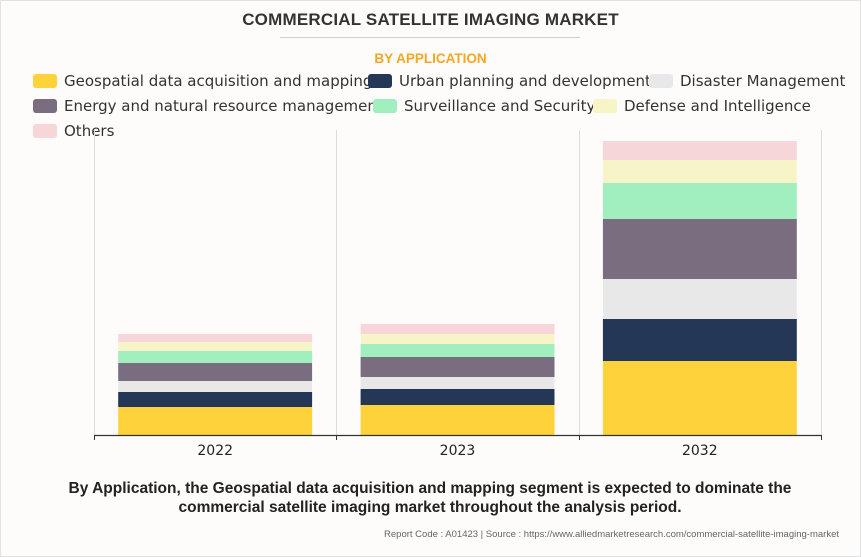 The height and width of the screenshot is (557, 861). What do you see at coordinates (215, 357) in the screenshot?
I see `bar-segment-2022-surveillance-and-security` at bounding box center [215, 357].